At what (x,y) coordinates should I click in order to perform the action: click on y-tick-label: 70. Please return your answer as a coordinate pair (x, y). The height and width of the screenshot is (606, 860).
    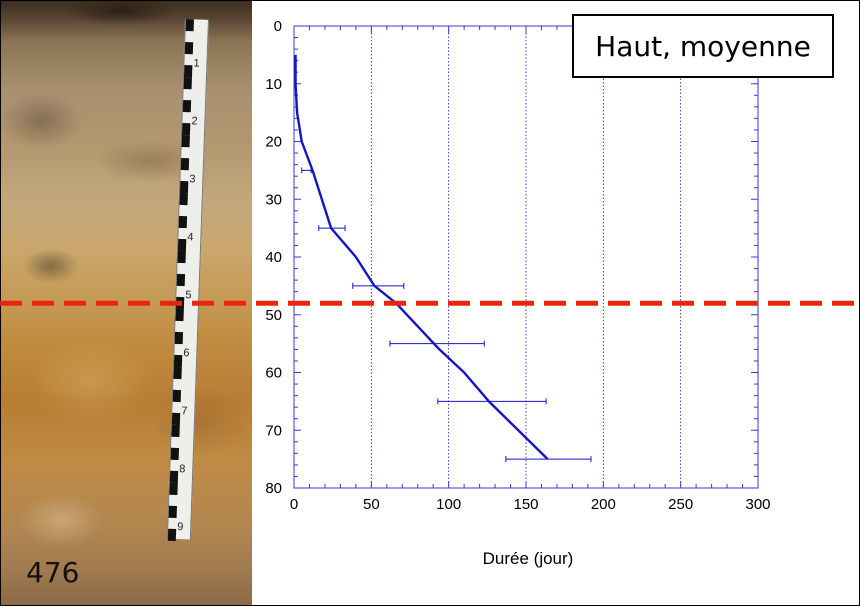
    Looking at the image, I should click on (273, 430).